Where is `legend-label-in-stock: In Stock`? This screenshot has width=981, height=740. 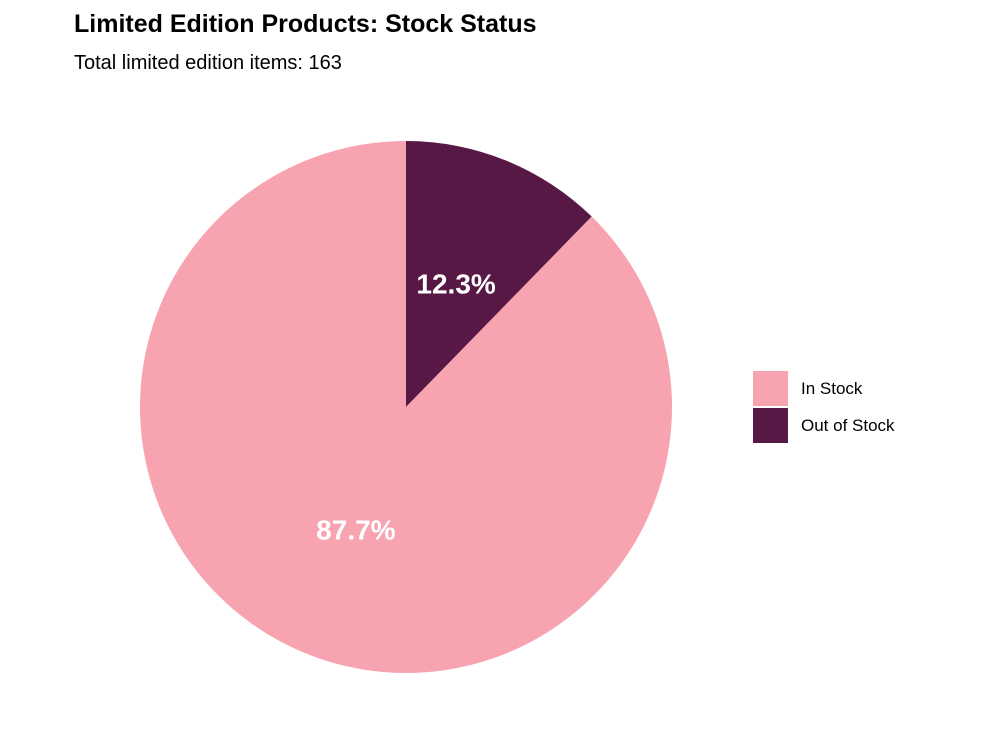
legend-label-in-stock: In Stock is located at coordinates (832, 388).